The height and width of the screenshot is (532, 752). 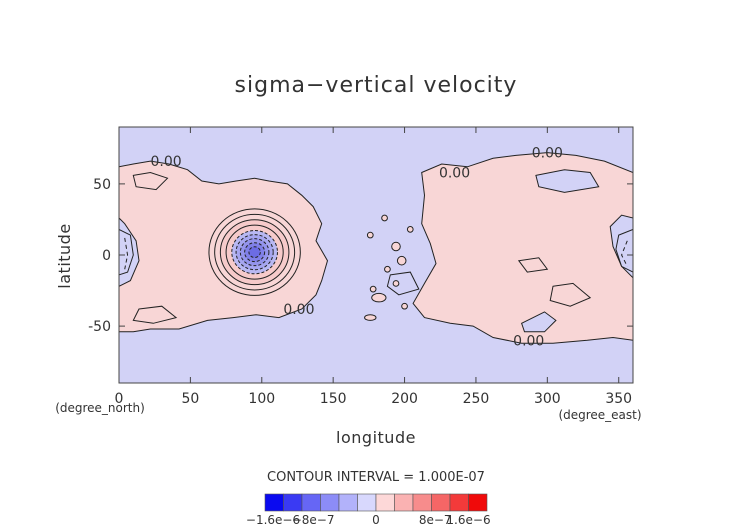 What do you see at coordinates (261, 399) in the screenshot?
I see `x-tick-label: 100` at bounding box center [261, 399].